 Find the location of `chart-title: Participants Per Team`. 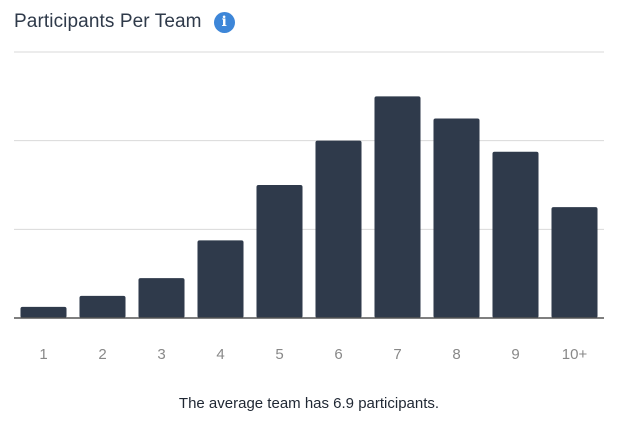

chart-title: Participants Per Team is located at coordinates (108, 21).